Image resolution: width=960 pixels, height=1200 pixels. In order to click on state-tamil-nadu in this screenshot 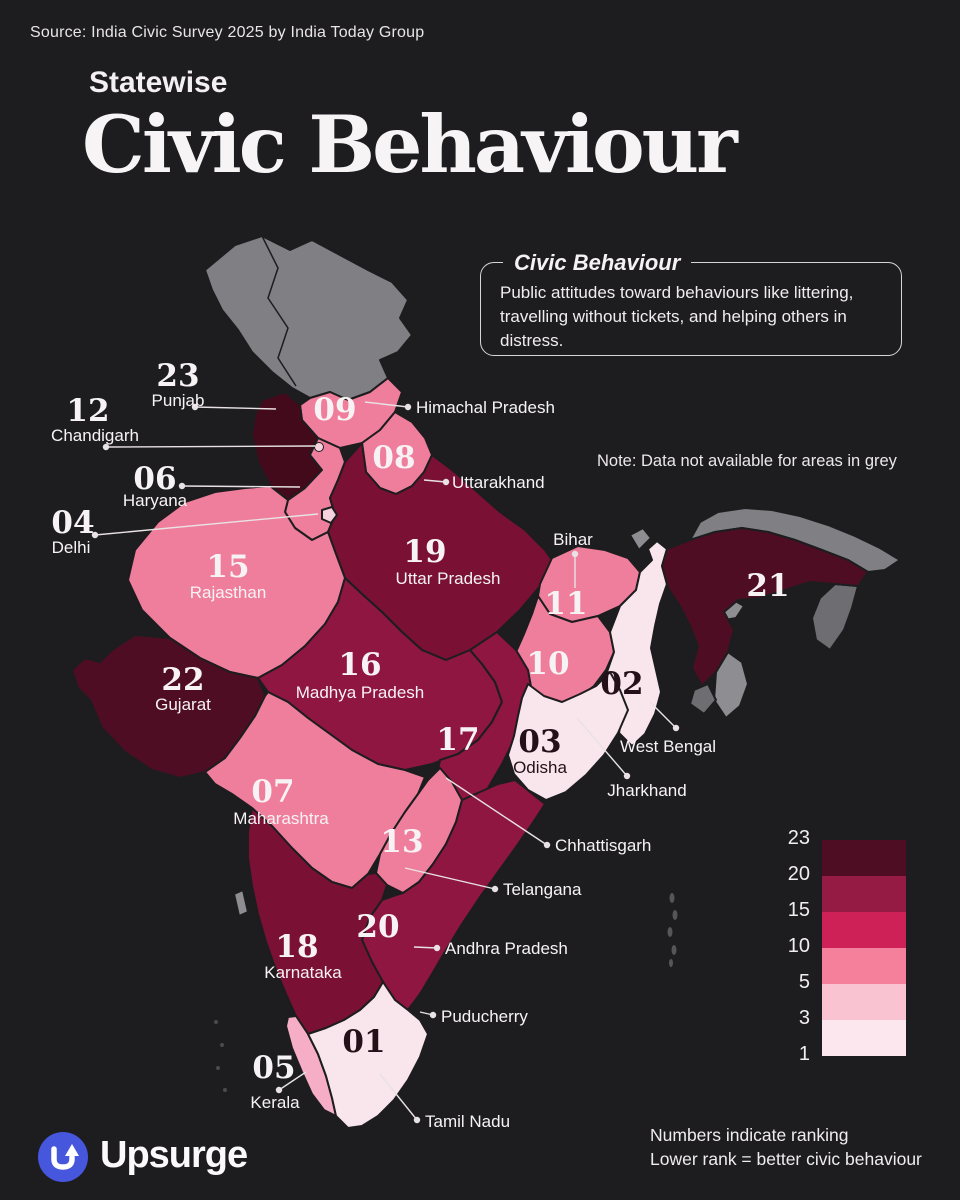, I will do `click(368, 1055)`.